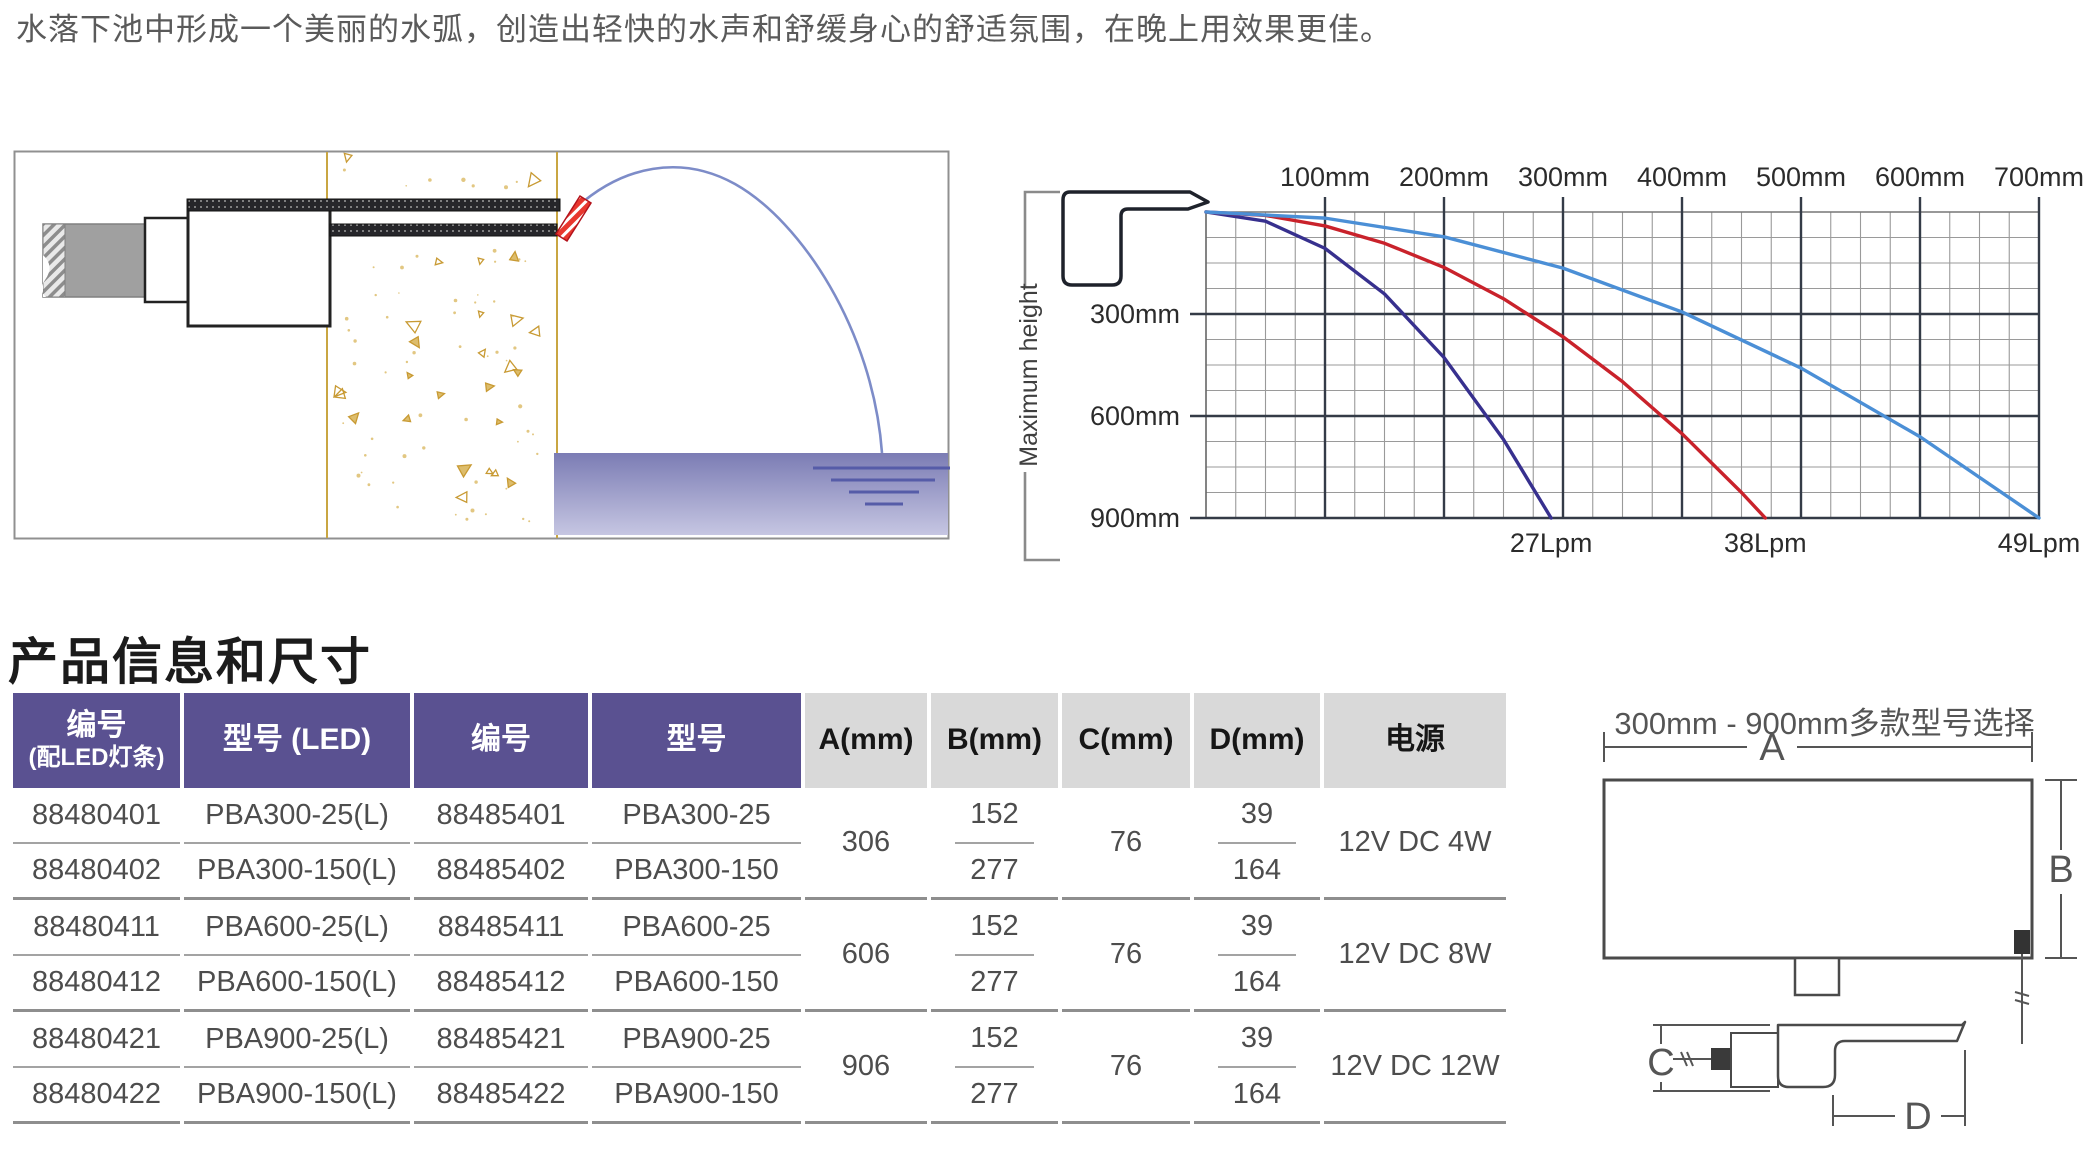 The width and height of the screenshot is (2084, 1155). Describe the element at coordinates (45, 276) in the screenshot. I see `pipe-break-wave` at that location.